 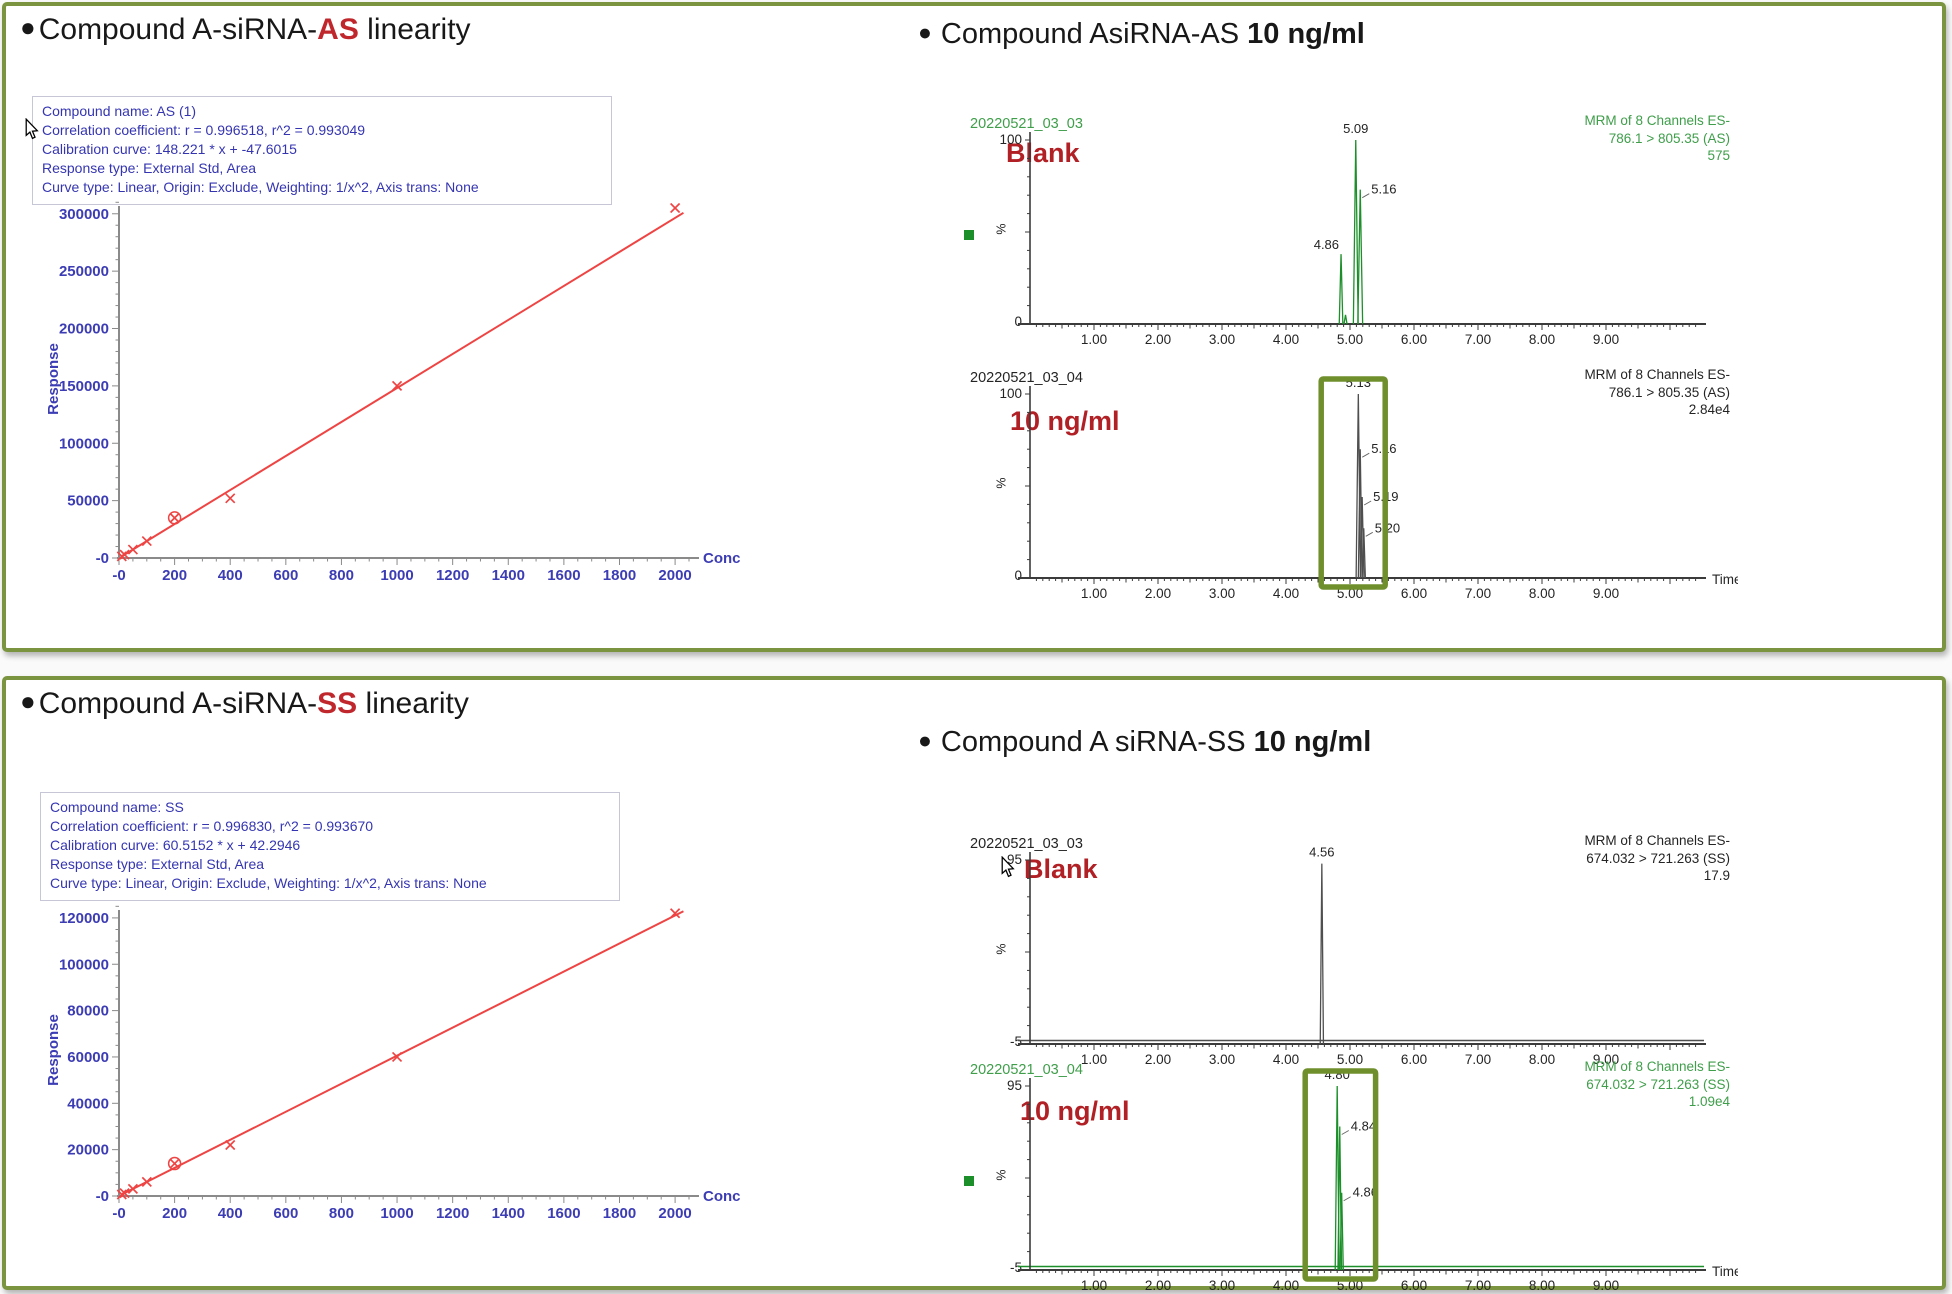 I want to click on time-axis-label: Time, so click(x=1725, y=1271).